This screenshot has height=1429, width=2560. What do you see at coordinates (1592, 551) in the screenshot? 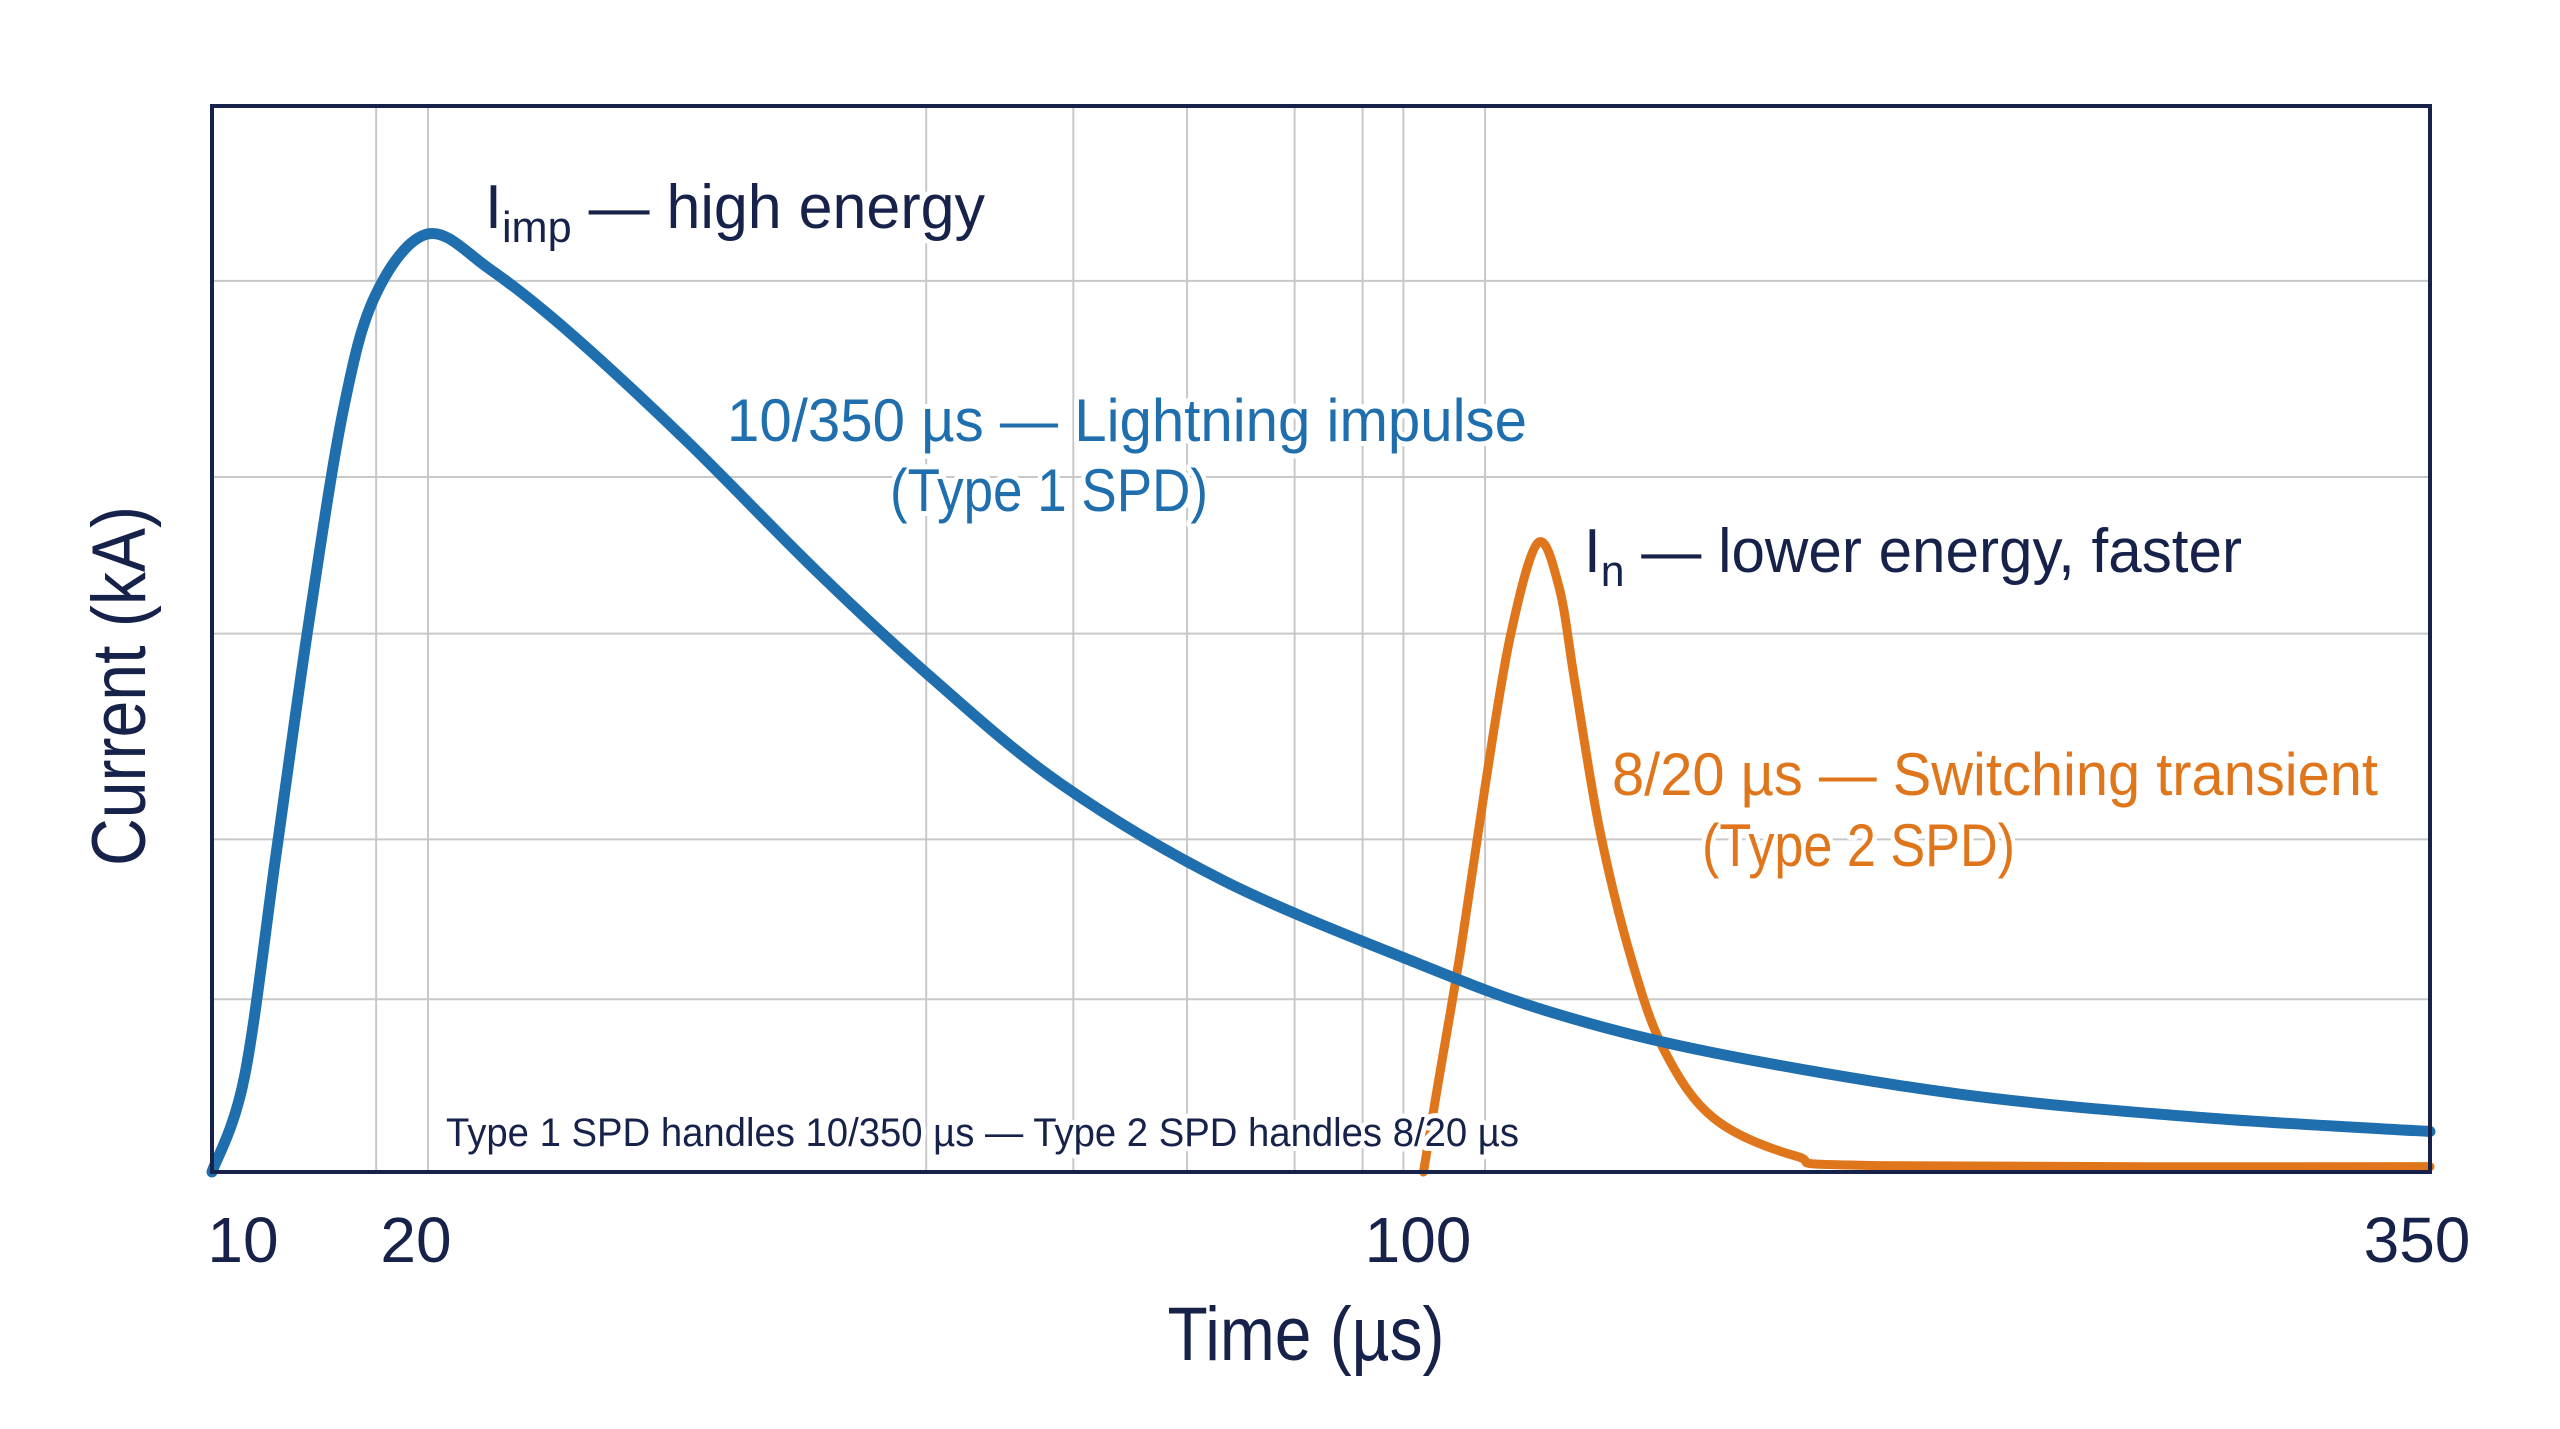
I see `n-main: I` at bounding box center [1592, 551].